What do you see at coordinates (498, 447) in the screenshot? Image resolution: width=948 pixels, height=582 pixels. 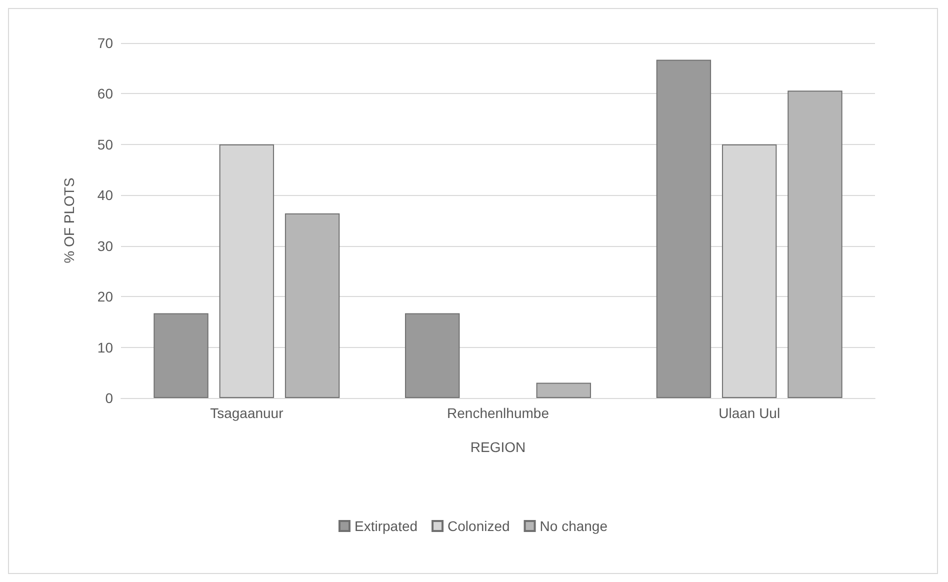 I see `x-axis-title: REGION` at bounding box center [498, 447].